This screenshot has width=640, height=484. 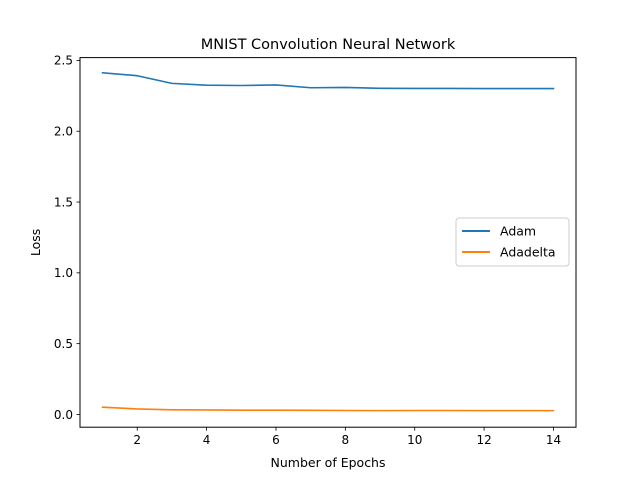 I want to click on x-tick-label: 8, so click(x=346, y=440).